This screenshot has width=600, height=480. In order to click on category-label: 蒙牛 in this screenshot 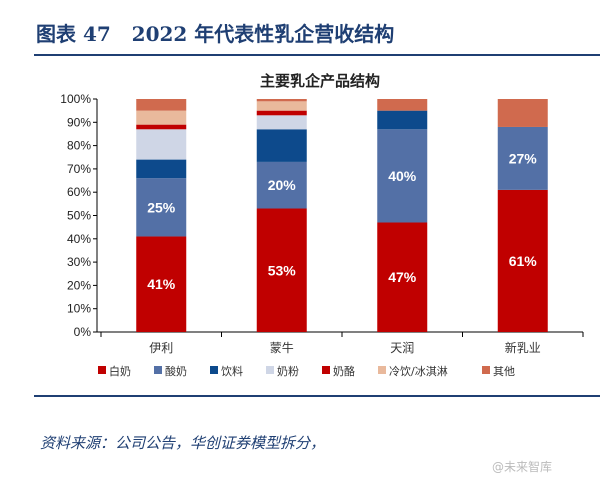, I will do `click(282, 347)`.